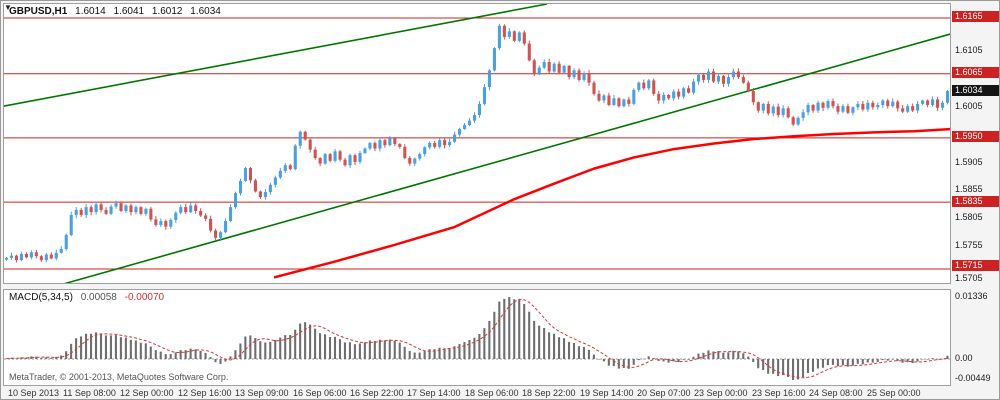 The width and height of the screenshot is (1000, 400). Describe the element at coordinates (8, 7) in the screenshot. I see `window-marker-icon: ▼` at that location.